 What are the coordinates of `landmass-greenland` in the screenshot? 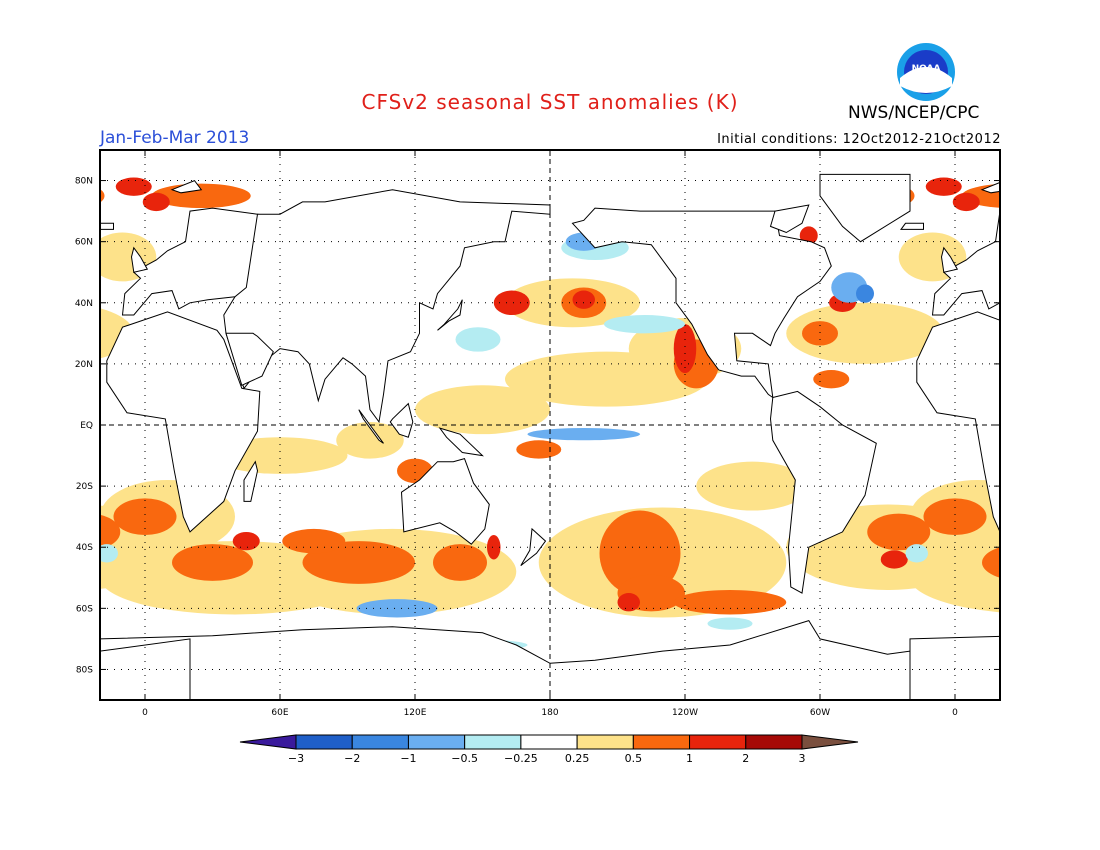 It's located at (865, 208).